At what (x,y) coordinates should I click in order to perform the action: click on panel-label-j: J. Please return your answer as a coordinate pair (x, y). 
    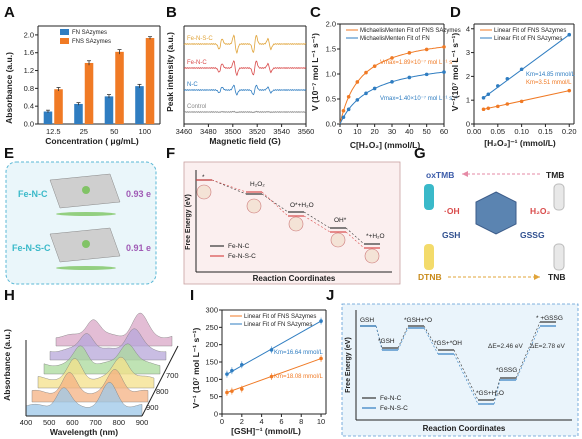
    Looking at the image, I should click on (330, 295).